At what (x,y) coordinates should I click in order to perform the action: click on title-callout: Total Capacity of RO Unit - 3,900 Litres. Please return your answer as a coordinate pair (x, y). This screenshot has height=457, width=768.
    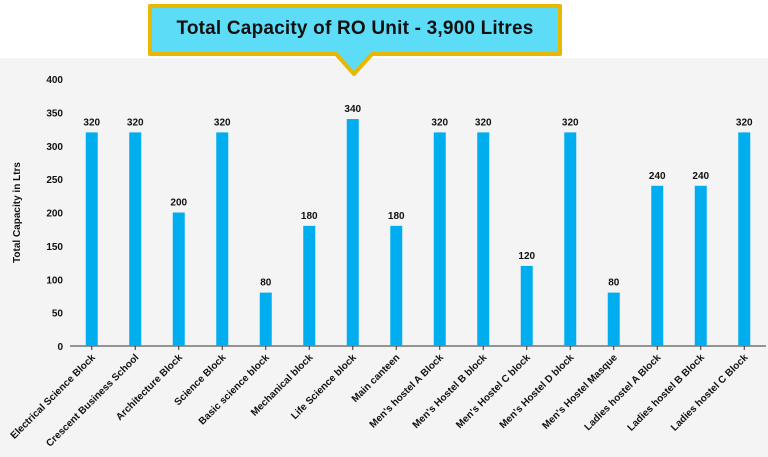
    Looking at the image, I should click on (356, 42).